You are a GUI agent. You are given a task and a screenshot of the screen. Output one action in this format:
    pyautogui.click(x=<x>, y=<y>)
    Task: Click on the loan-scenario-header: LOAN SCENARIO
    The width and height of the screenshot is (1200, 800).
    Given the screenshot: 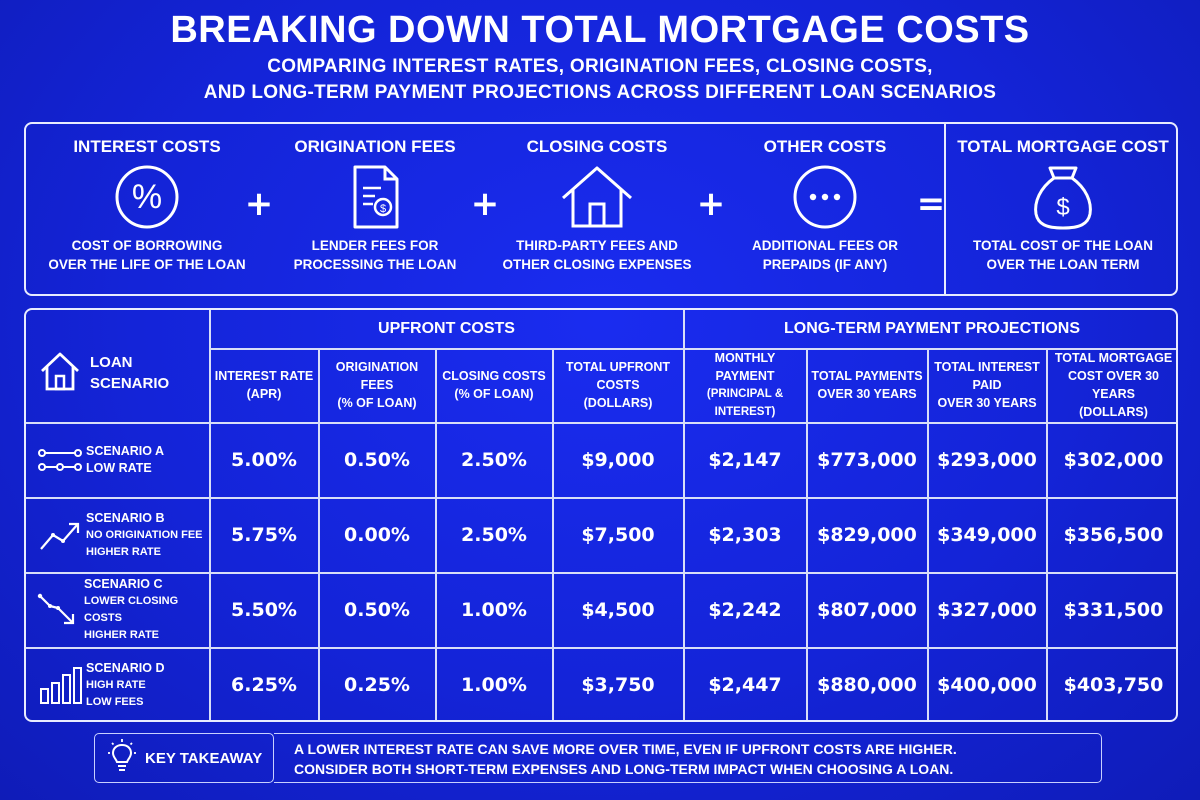 What is the action you would take?
    pyautogui.click(x=123, y=373)
    